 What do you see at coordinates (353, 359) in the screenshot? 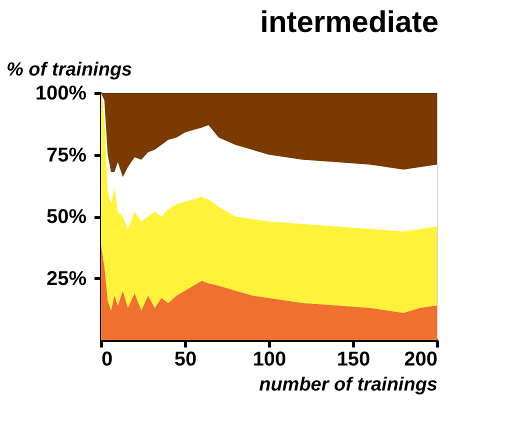
I see `x-tick-label: 150` at bounding box center [353, 359].